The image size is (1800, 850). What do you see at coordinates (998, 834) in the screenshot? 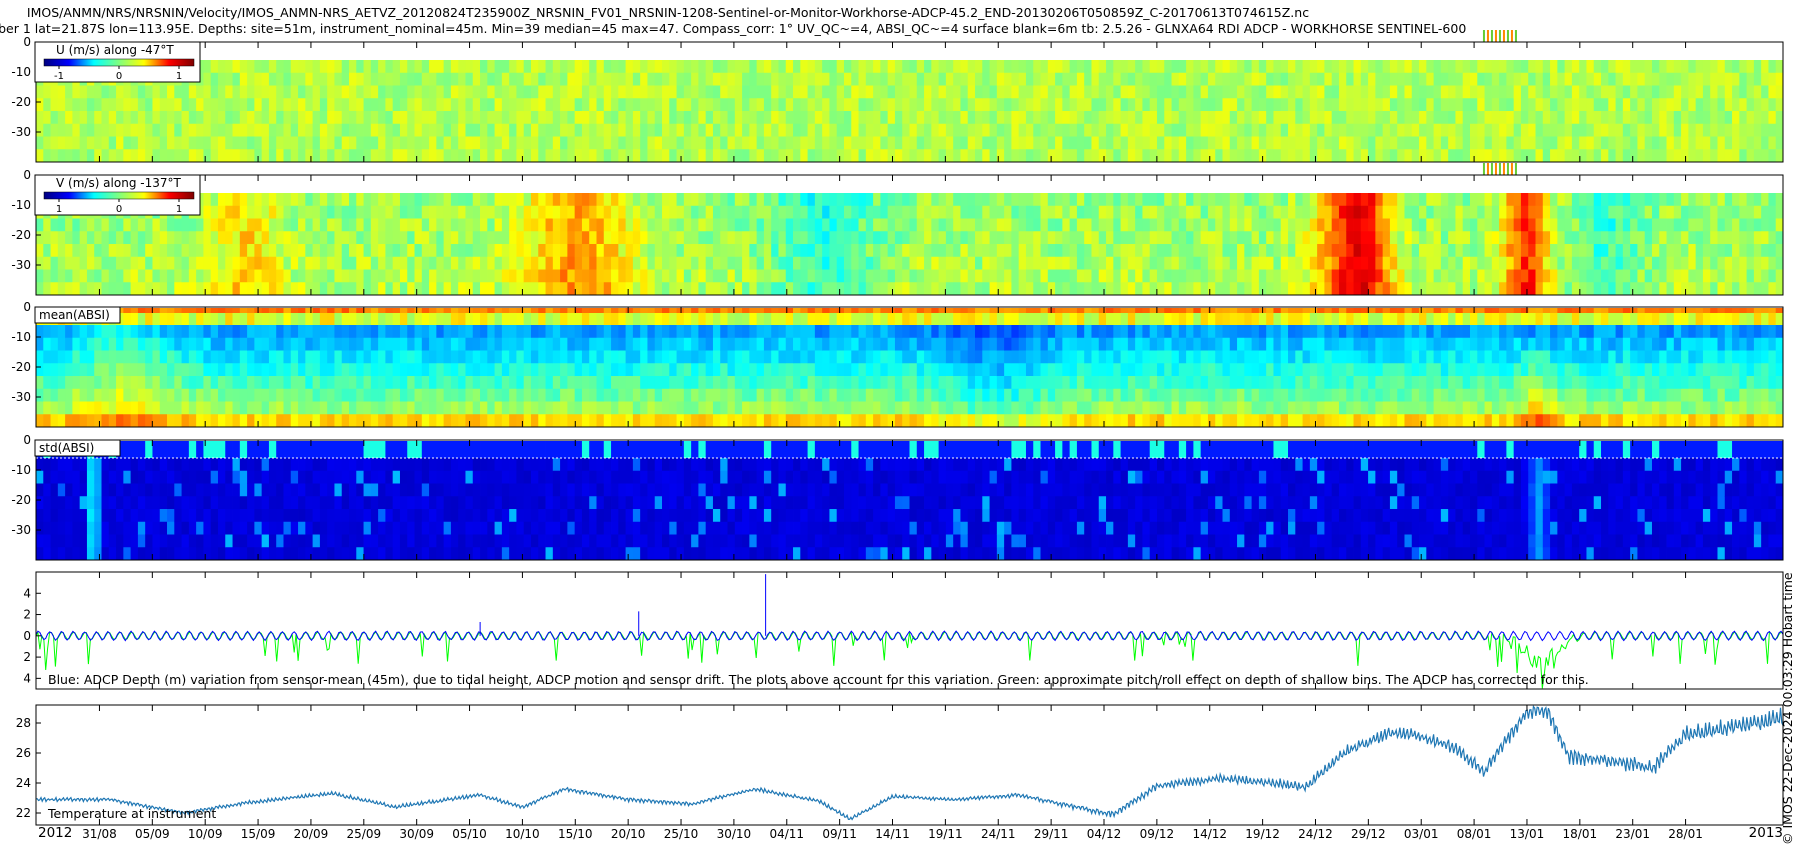
I see `x-tick-label: 24/11` at bounding box center [998, 834].